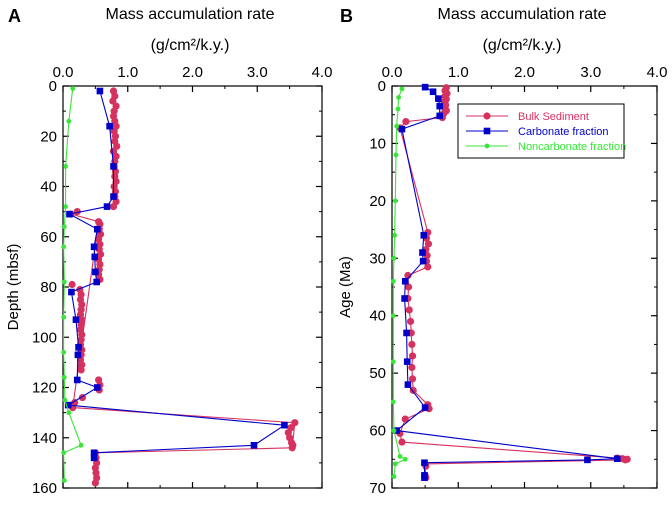 The height and width of the screenshot is (506, 672). What do you see at coordinates (377, 488) in the screenshot?
I see `y-tick-label: 70` at bounding box center [377, 488].